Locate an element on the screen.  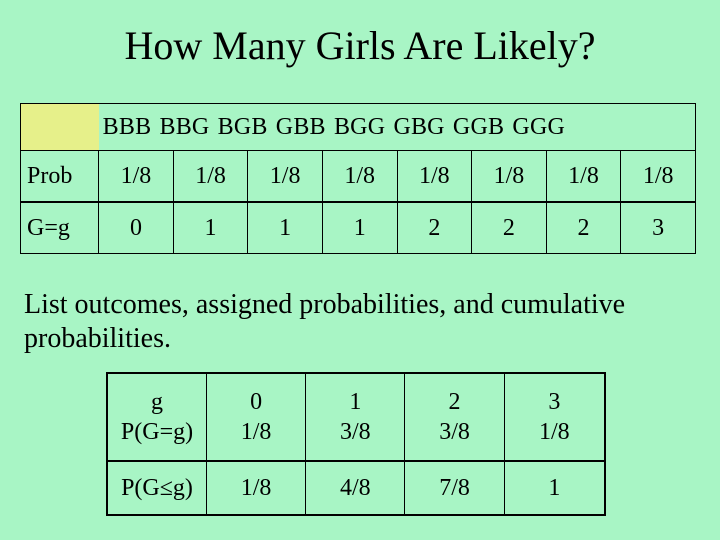
corner-cell is located at coordinates (59, 127).